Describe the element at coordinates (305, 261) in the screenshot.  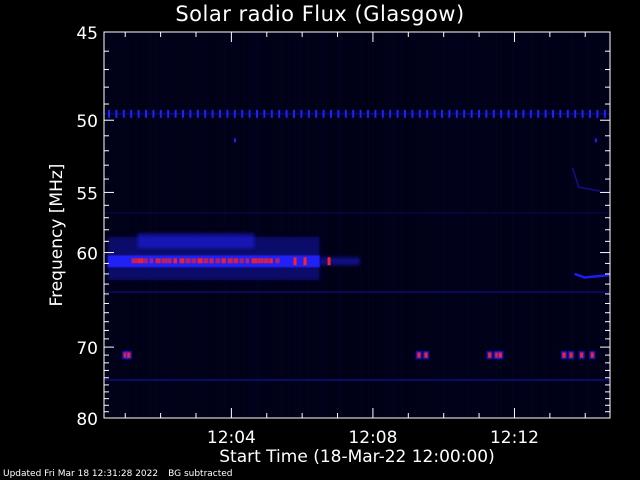
I see `burst-60mhz-peak` at that location.